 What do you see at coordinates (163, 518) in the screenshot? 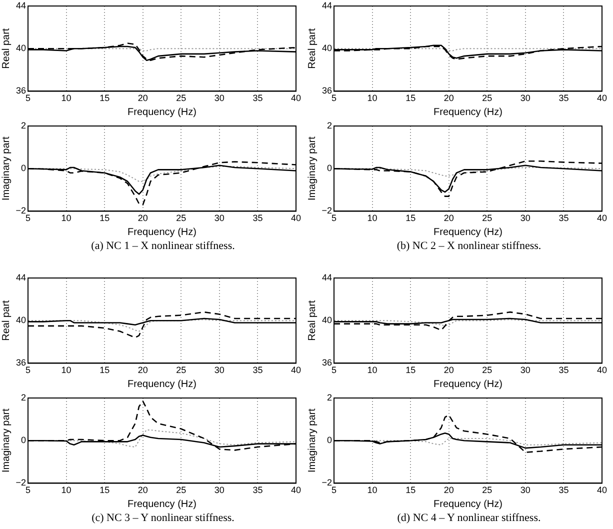
I see `text: (c) NC 3 – Y nonlinear stiffness.` at bounding box center [163, 518].